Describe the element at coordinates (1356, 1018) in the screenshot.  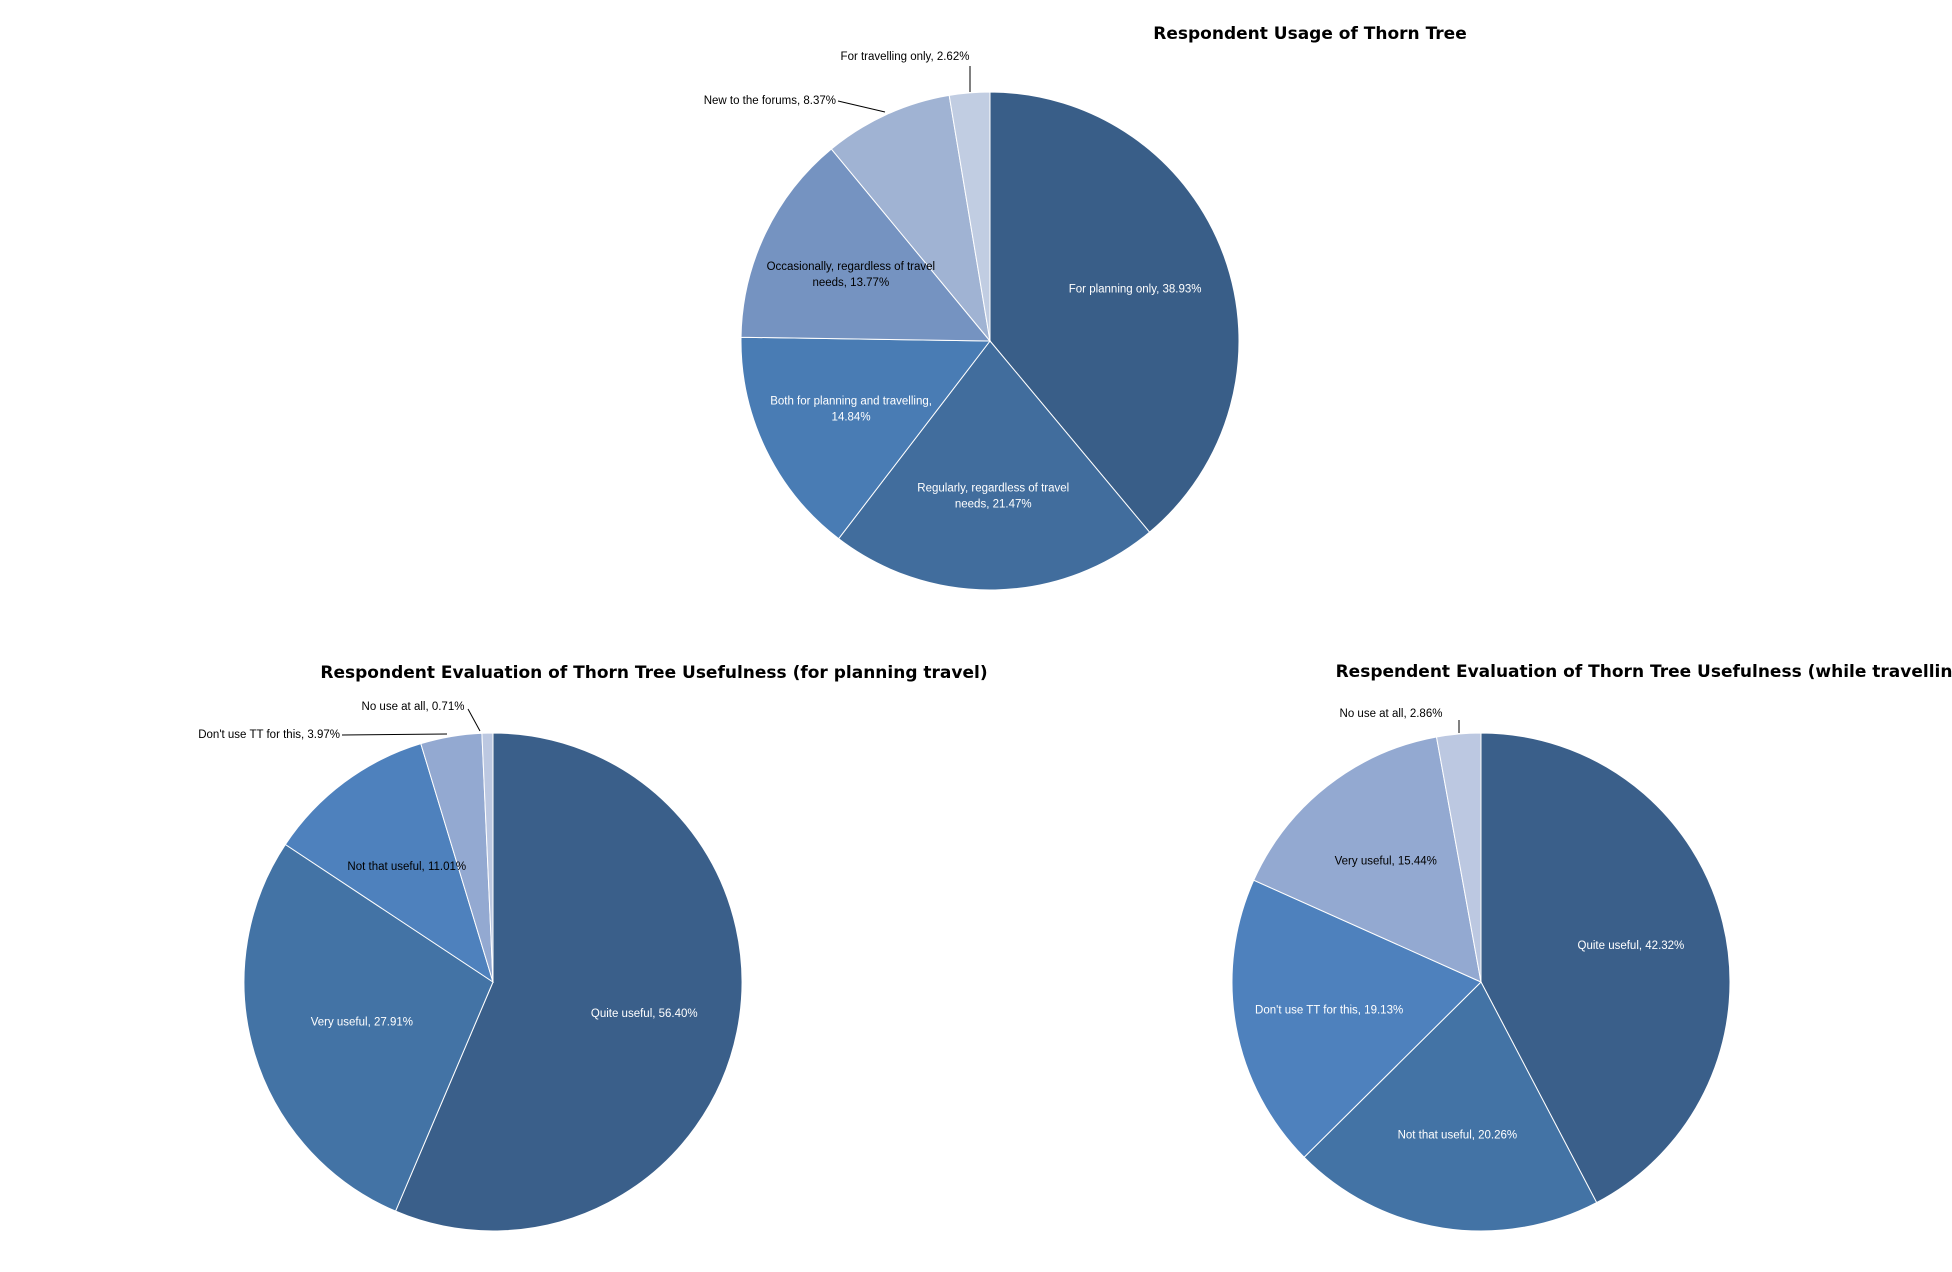
I see `pie-slice-don-t-use-tt-for-this` at that location.